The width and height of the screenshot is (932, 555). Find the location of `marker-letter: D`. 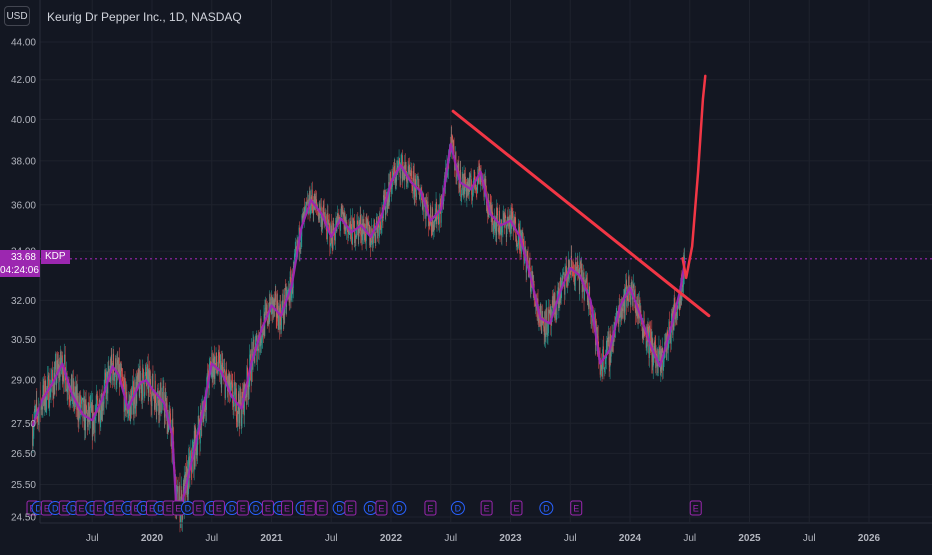

marker-letter: D is located at coordinates (458, 509).